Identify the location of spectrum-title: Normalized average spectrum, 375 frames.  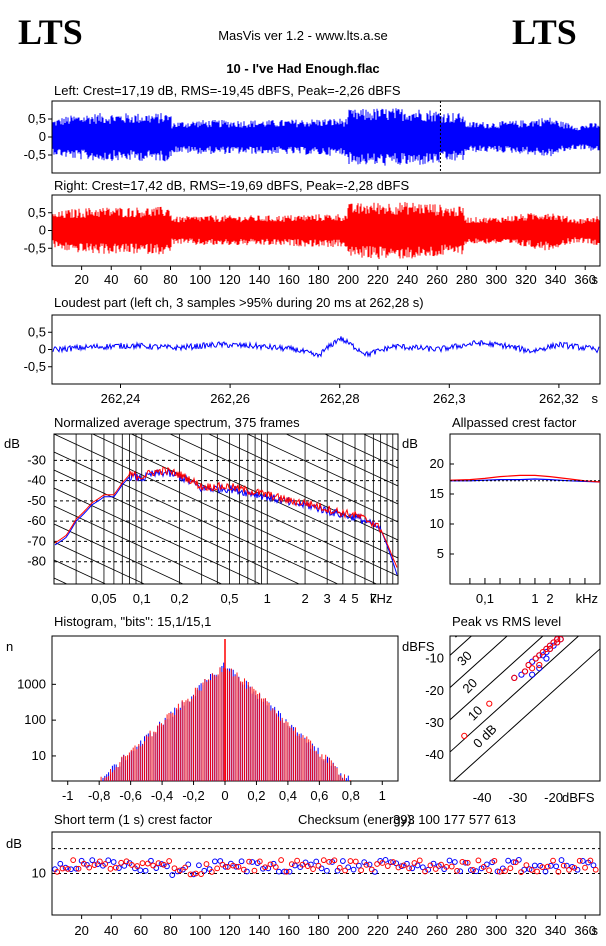
(177, 422).